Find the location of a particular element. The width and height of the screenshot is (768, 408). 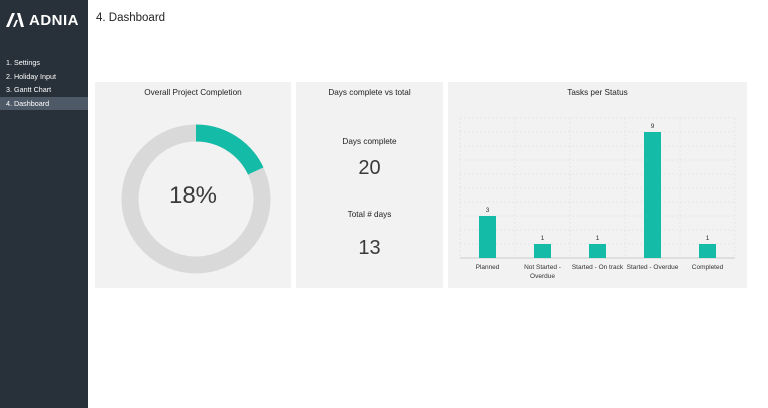

completion-panel: Overall Project Completion 18% is located at coordinates (193, 185).